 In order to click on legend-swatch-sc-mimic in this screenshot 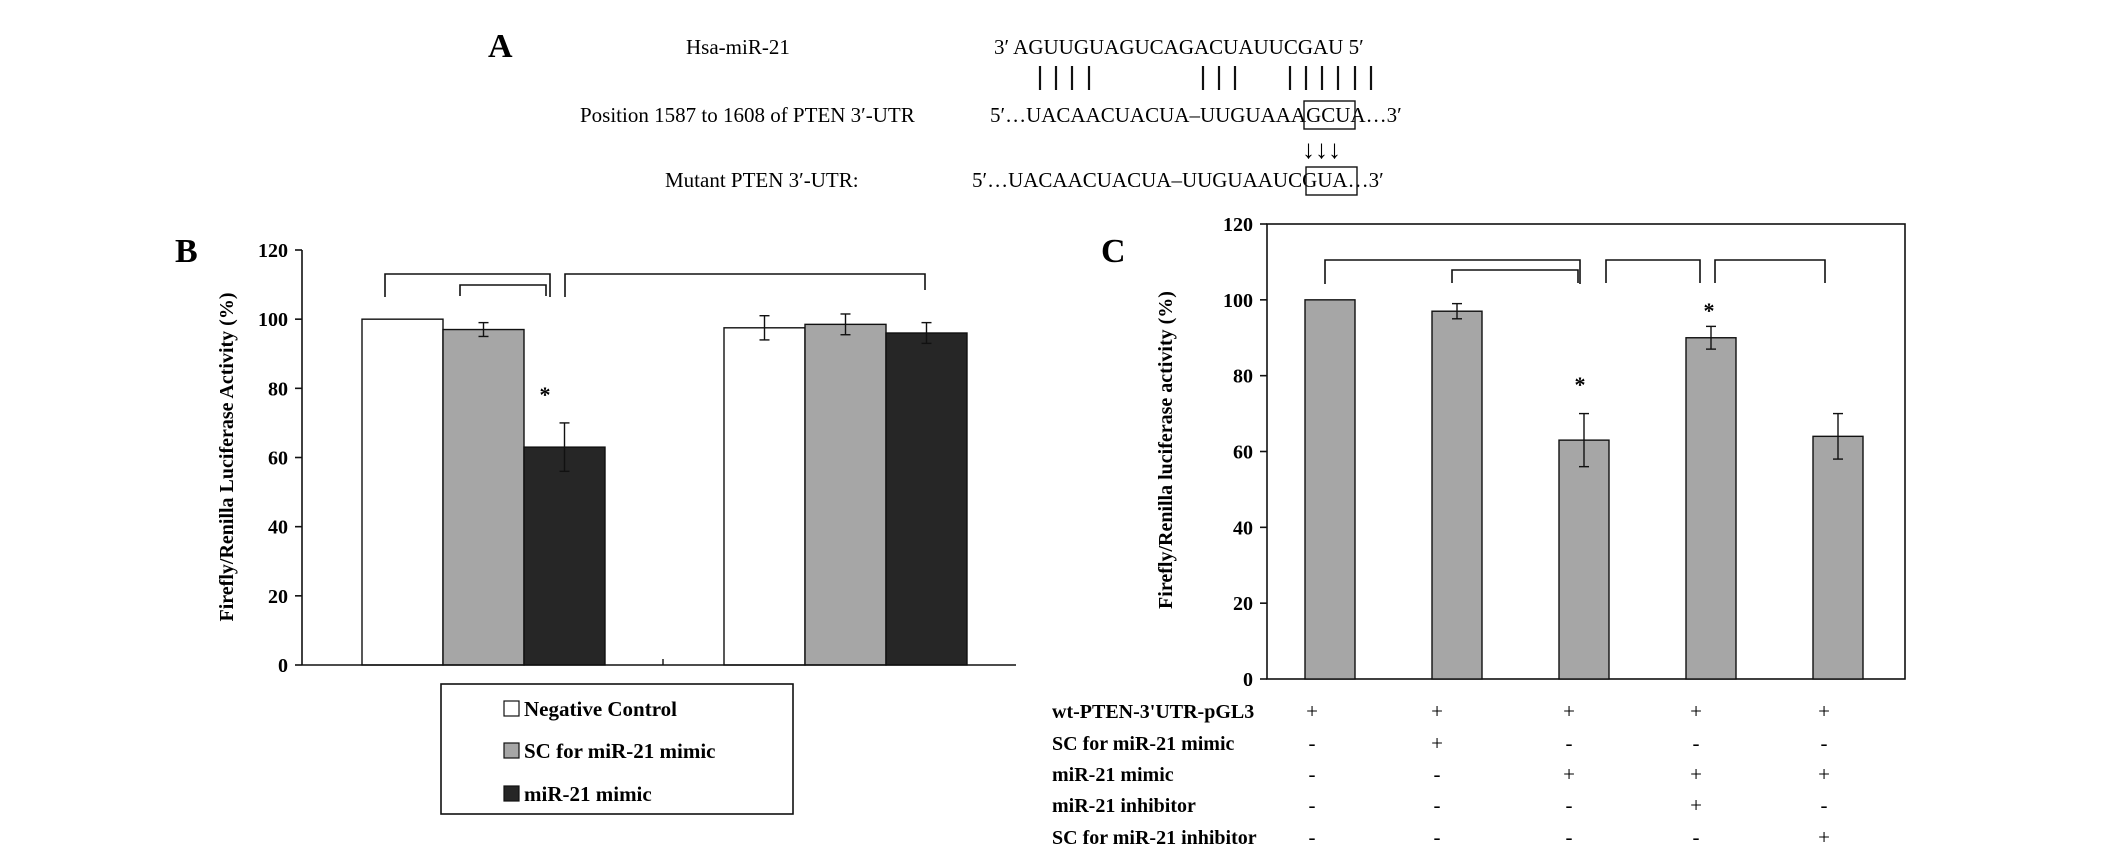, I will do `click(511, 750)`.